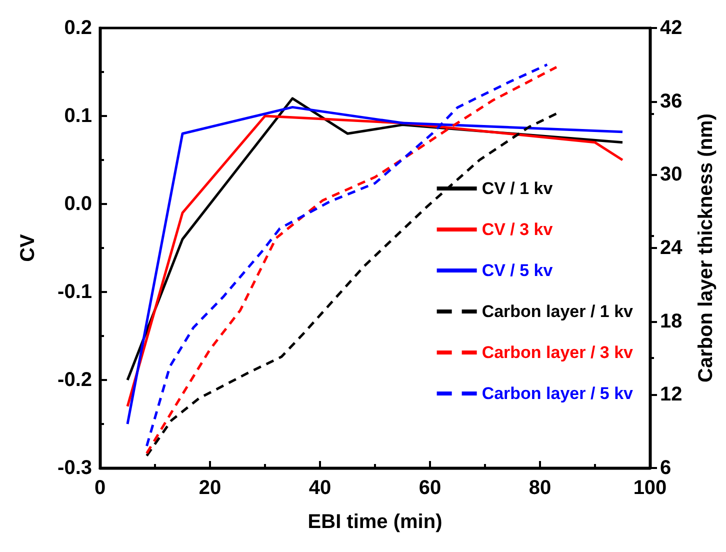 The width and height of the screenshot is (726, 552). Describe the element at coordinates (518, 188) in the screenshot. I see `legend-label: CV / 1 kv` at that location.